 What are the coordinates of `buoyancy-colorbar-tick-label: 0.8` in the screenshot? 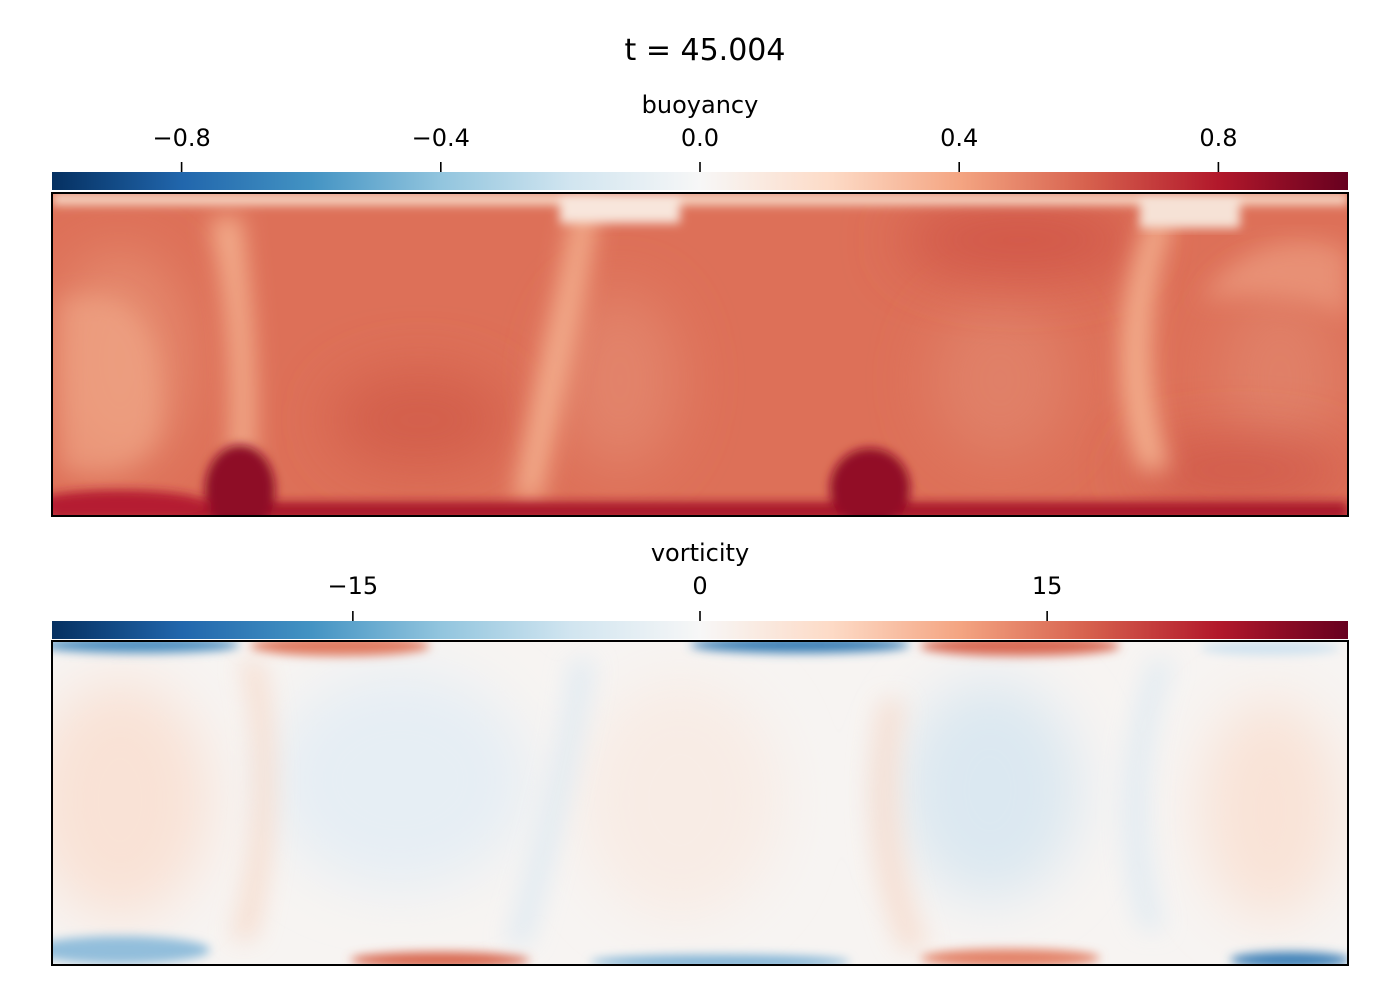 It's located at (1218, 138).